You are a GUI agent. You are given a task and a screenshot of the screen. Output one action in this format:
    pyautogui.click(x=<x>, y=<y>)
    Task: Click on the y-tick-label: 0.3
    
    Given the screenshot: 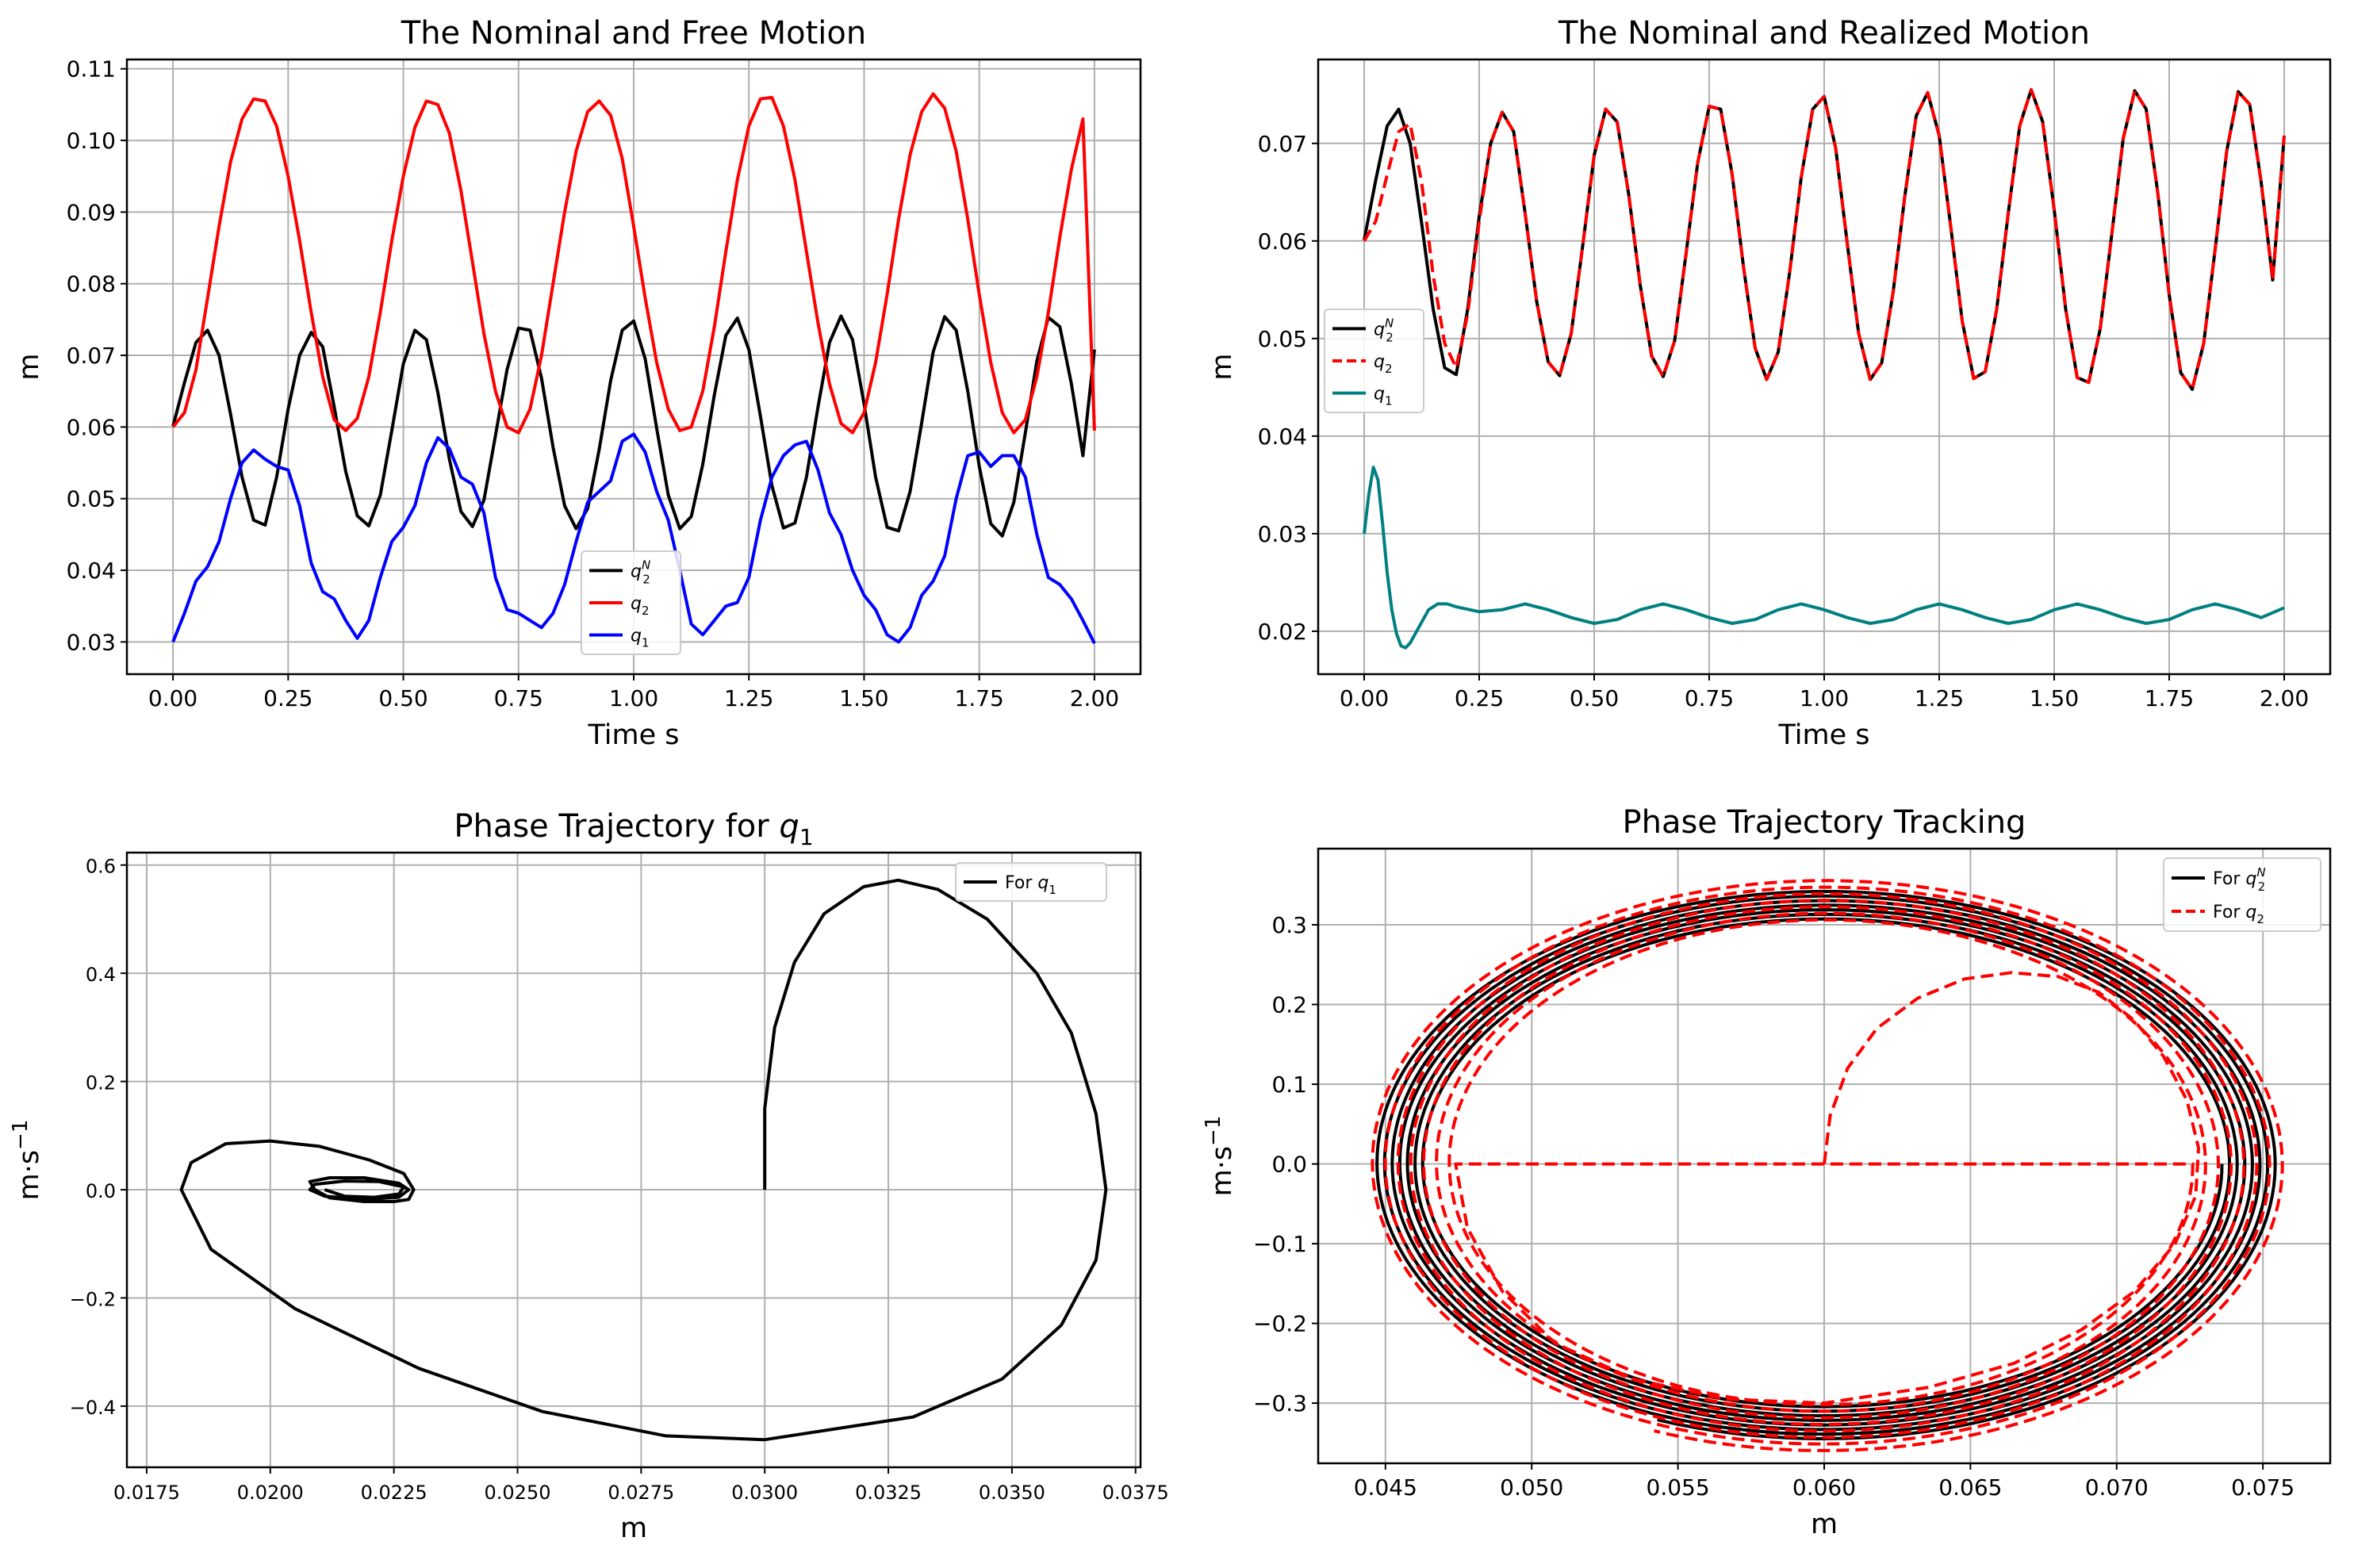 What is the action you would take?
    pyautogui.click(x=1289, y=925)
    